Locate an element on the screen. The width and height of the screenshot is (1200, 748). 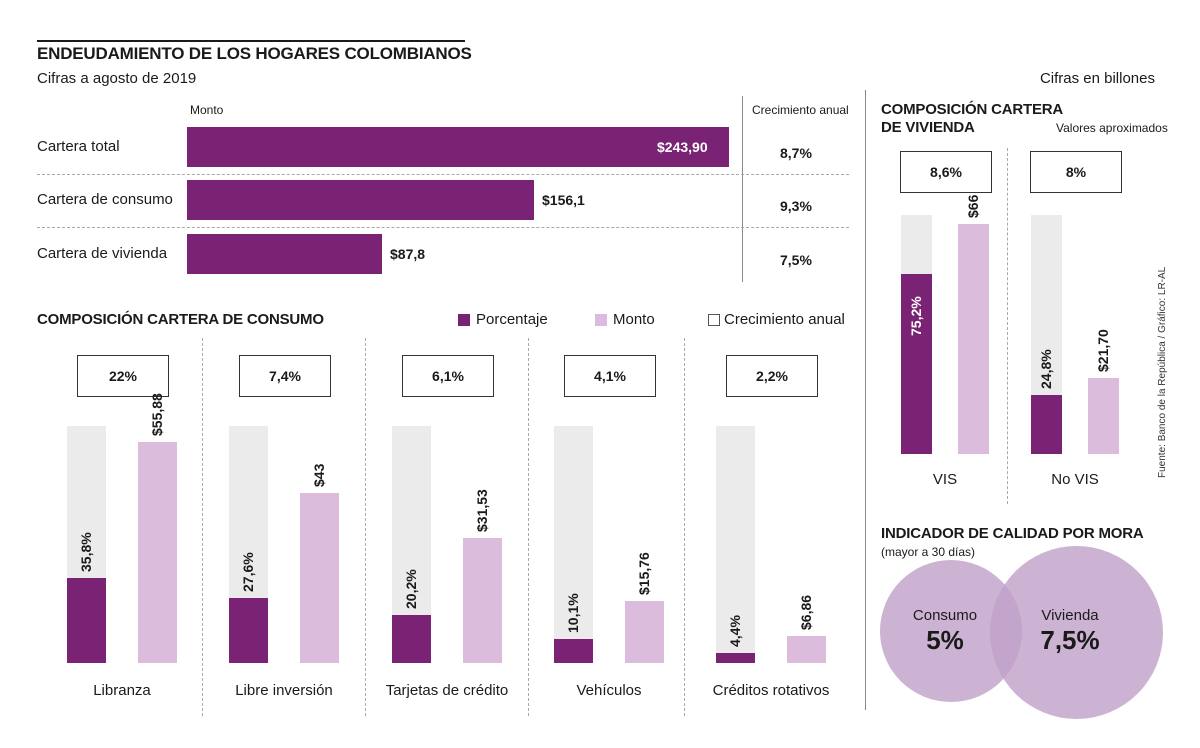
venn-circle-vivienda is located at coordinates (1076, 632).